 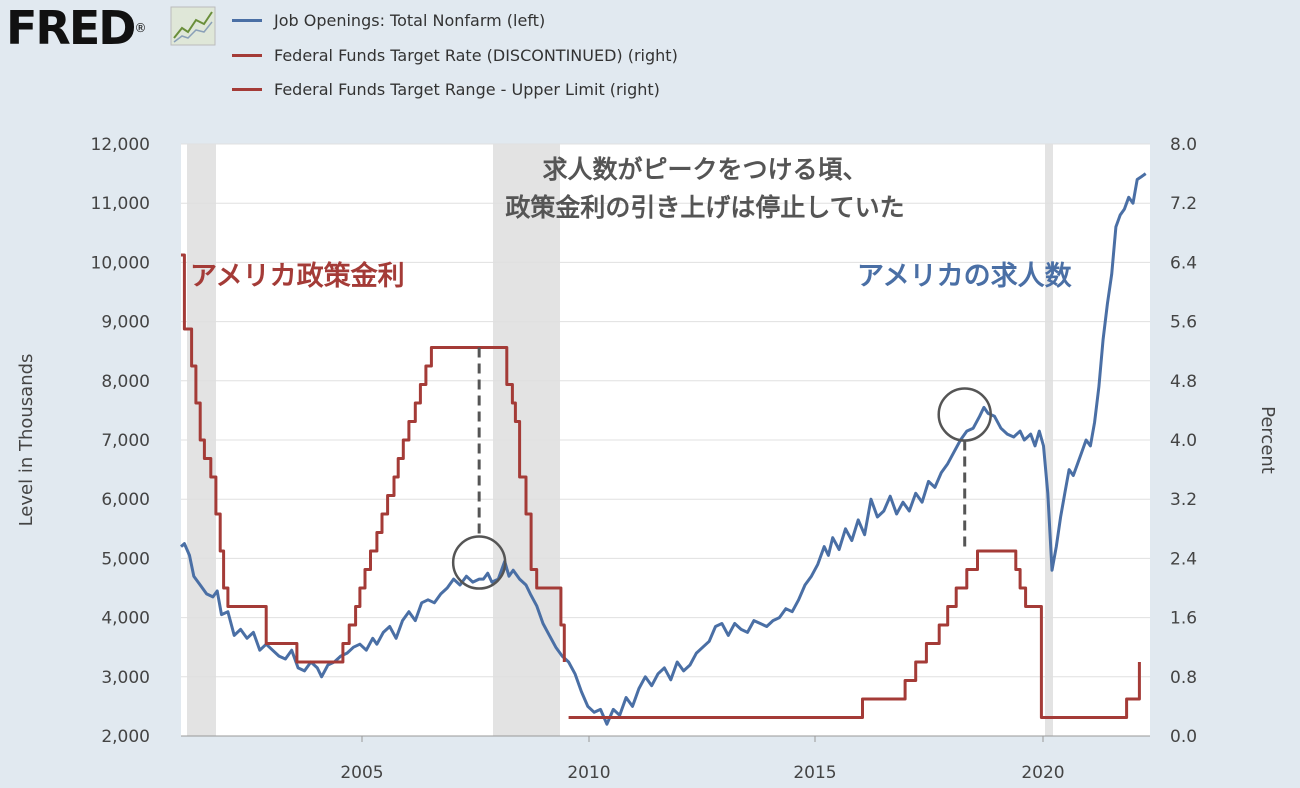 I want to click on y-tick-label-left: 12,000, so click(x=120, y=145).